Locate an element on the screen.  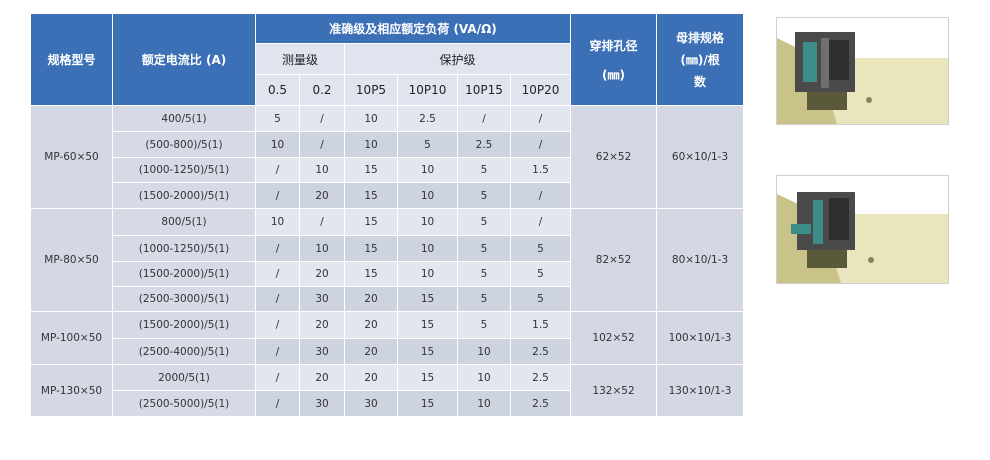
busbar-mount-photo-1-icon is located at coordinates (862, 71).